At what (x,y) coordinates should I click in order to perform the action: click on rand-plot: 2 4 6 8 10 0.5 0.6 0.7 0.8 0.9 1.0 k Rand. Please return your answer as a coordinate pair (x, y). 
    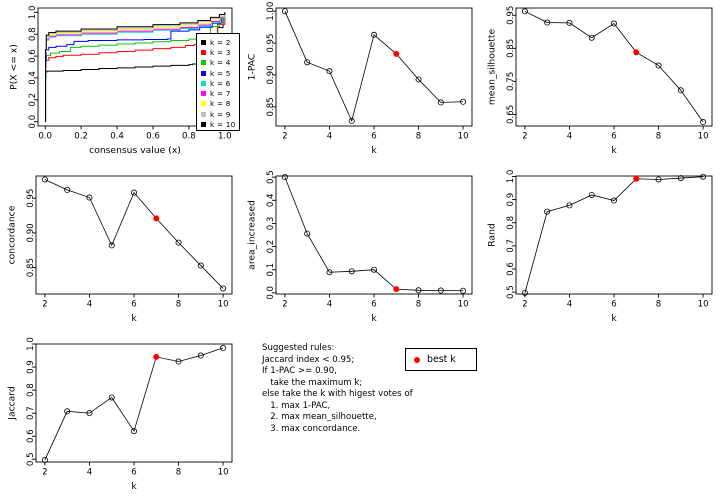
    Looking at the image, I should click on (600, 247).